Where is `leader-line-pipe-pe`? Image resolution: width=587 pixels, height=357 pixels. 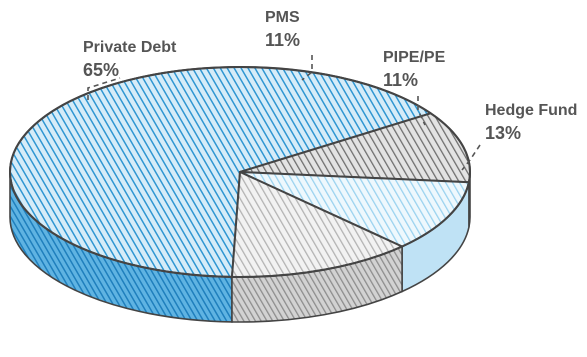 leader-line-pipe-pe is located at coordinates (421, 111).